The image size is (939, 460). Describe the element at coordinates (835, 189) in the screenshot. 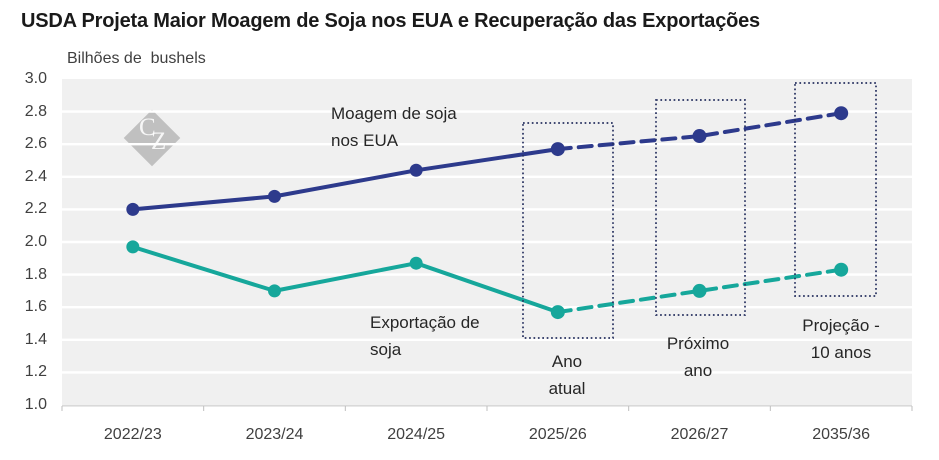

I see `highlight-box-2035/36` at that location.